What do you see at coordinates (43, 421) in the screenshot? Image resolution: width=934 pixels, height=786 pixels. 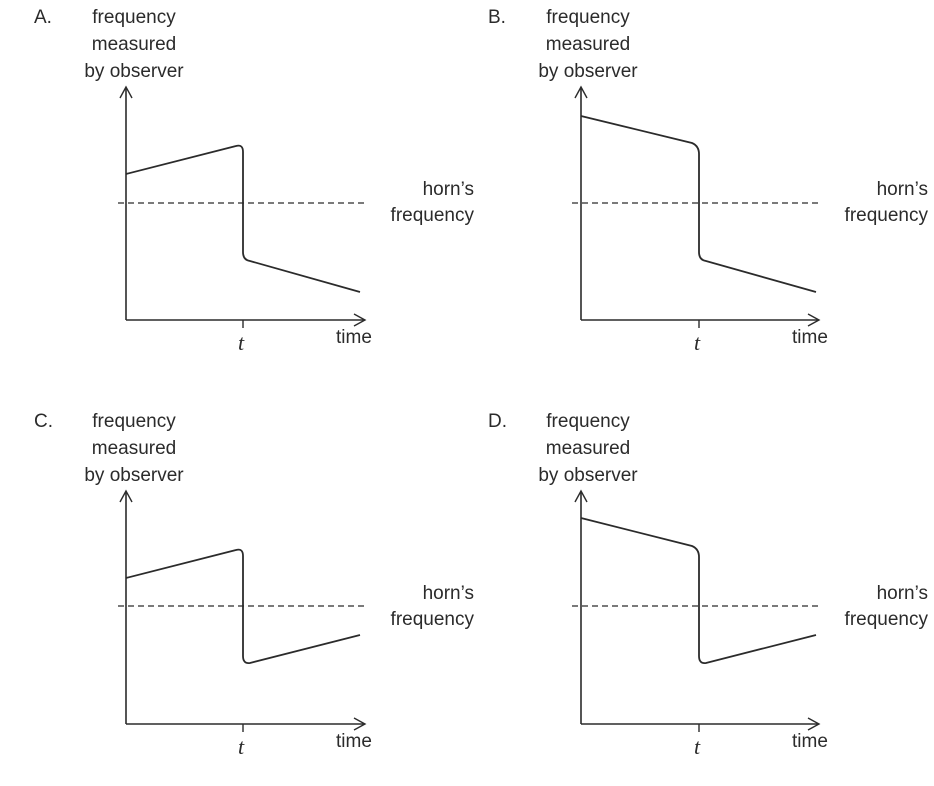 I see `option-letter: C.` at bounding box center [43, 421].